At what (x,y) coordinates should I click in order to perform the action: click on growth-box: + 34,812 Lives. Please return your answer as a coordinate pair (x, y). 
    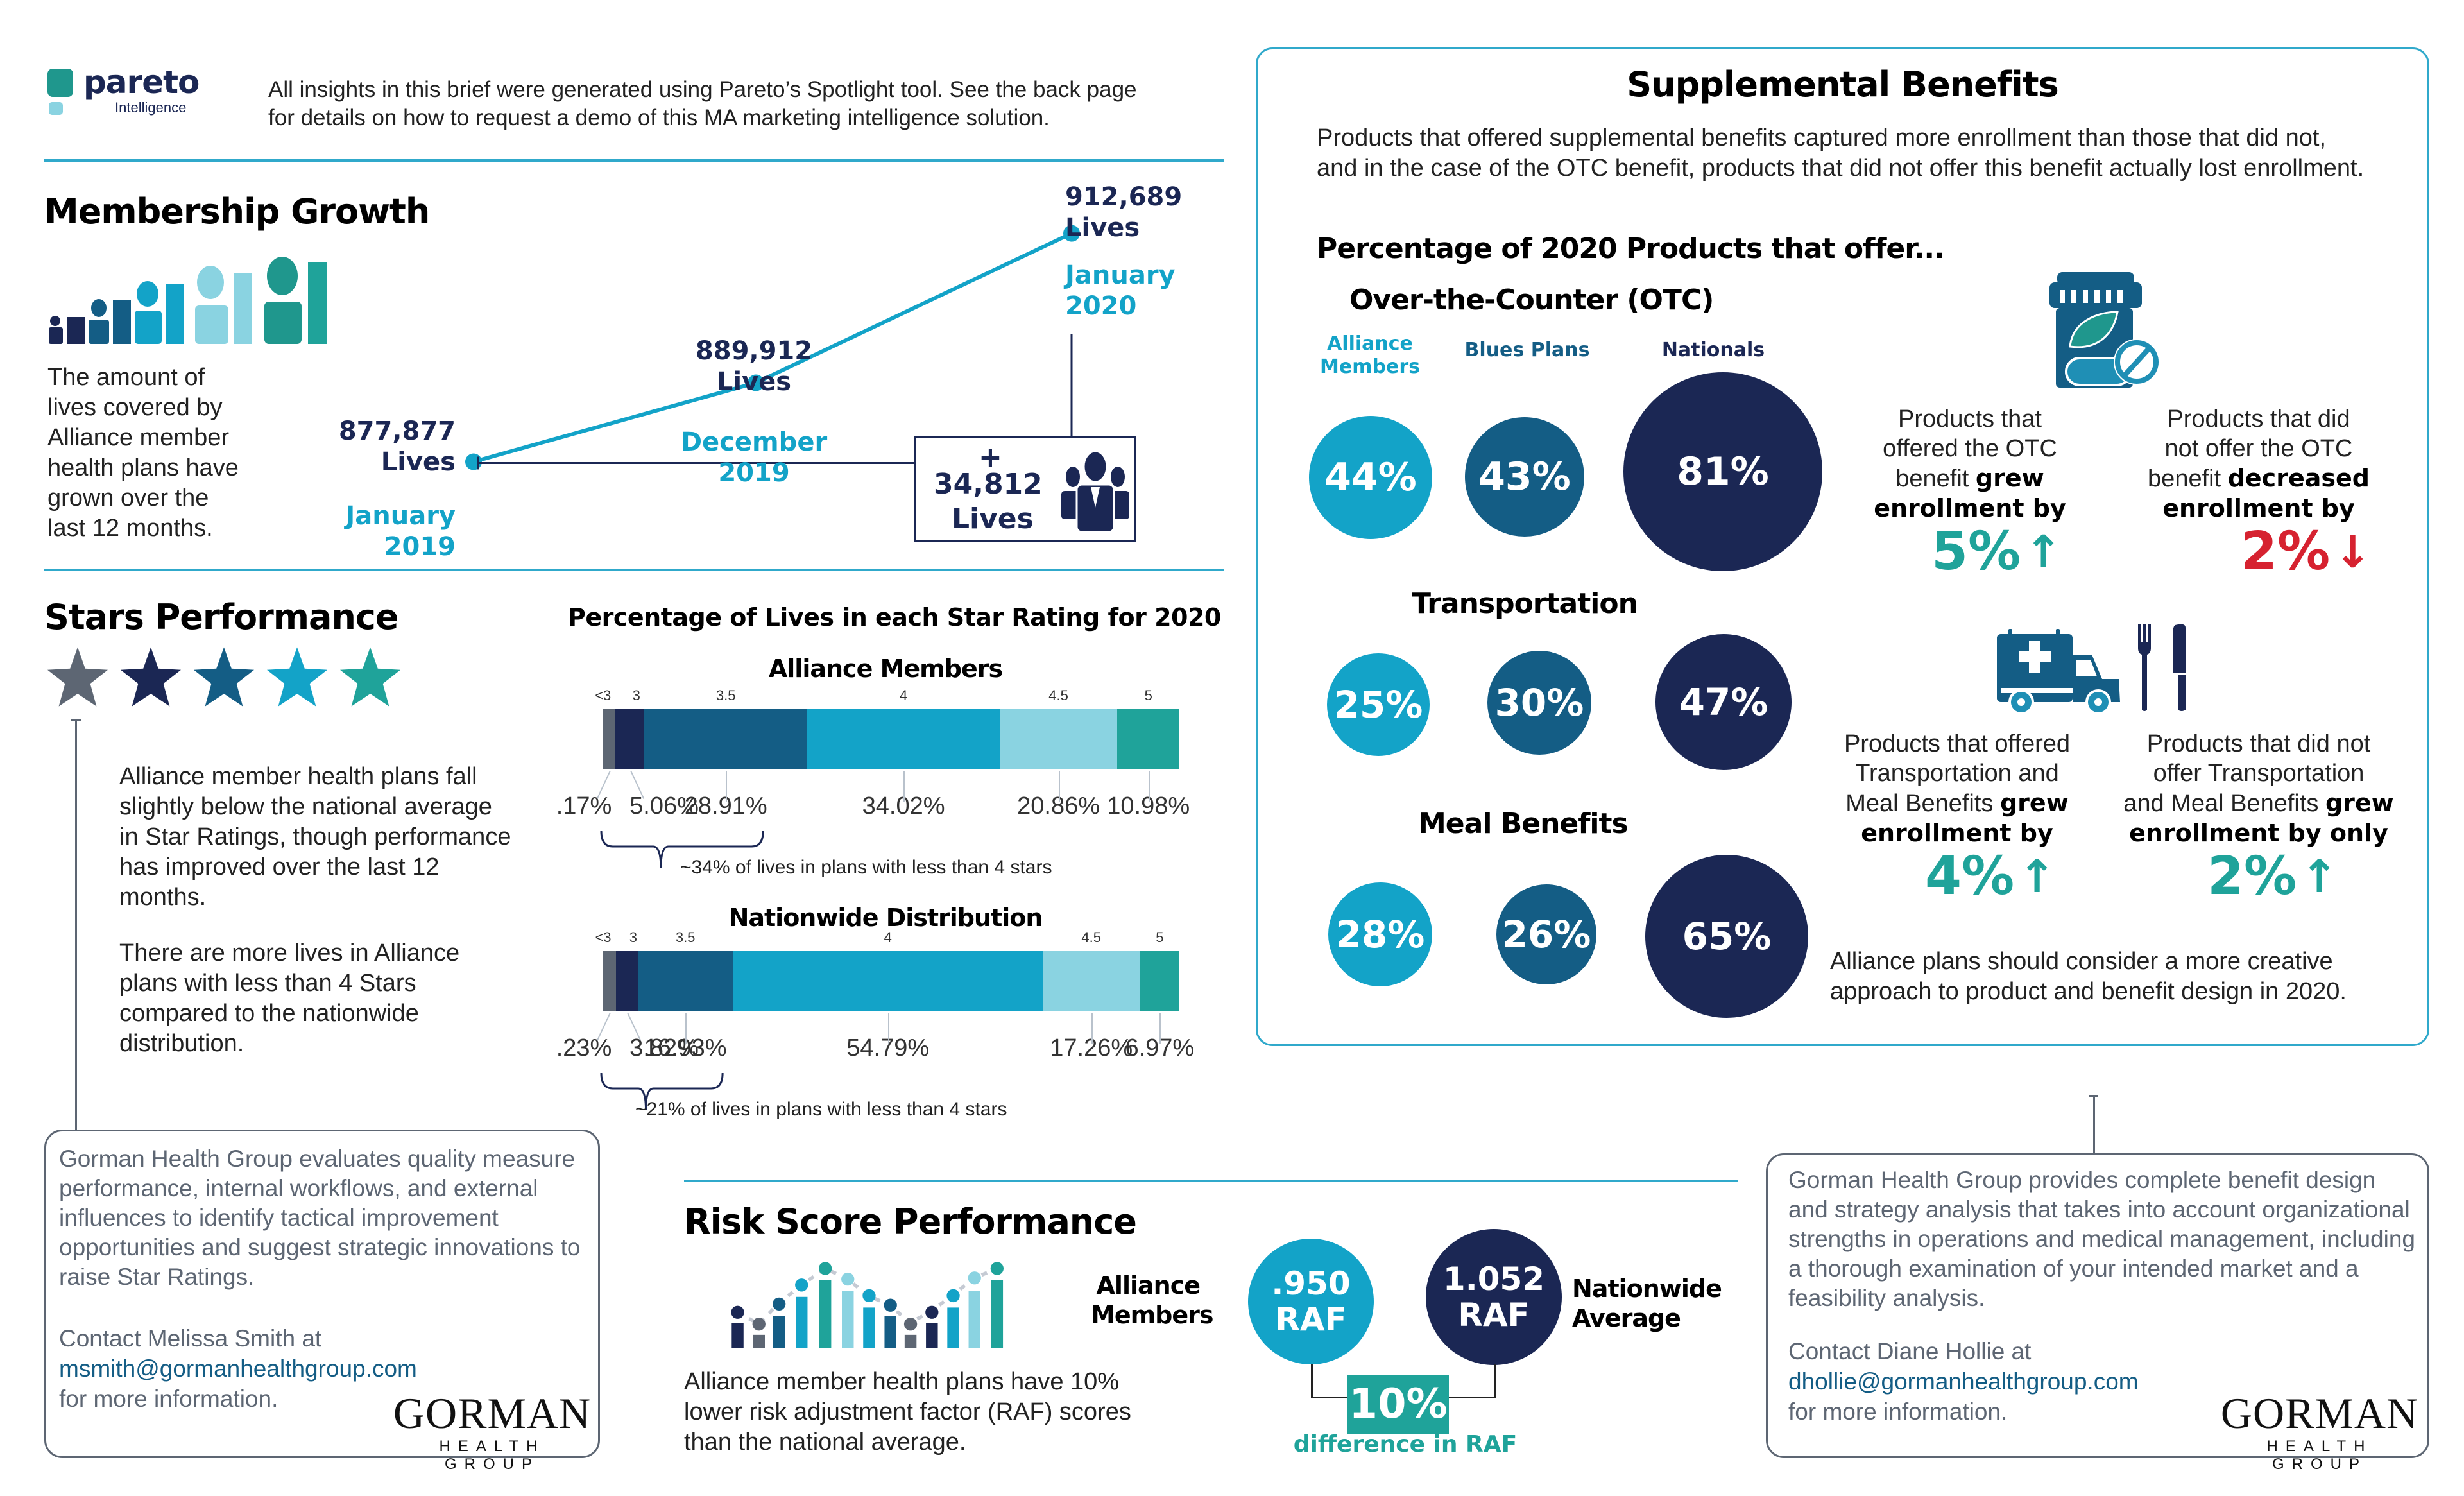
    Looking at the image, I should click on (1025, 489).